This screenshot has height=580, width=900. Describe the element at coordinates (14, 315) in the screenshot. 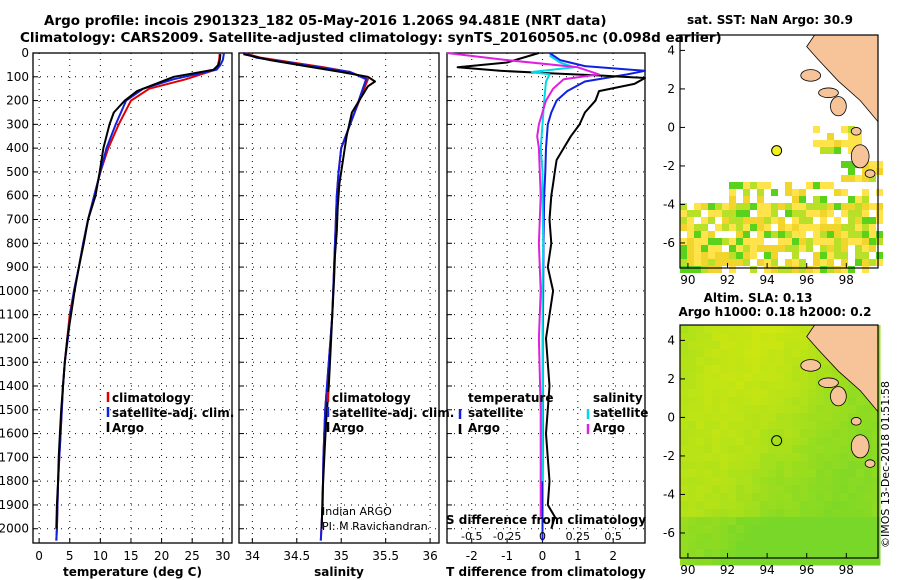

I see `y-tick-label: 1100` at that location.